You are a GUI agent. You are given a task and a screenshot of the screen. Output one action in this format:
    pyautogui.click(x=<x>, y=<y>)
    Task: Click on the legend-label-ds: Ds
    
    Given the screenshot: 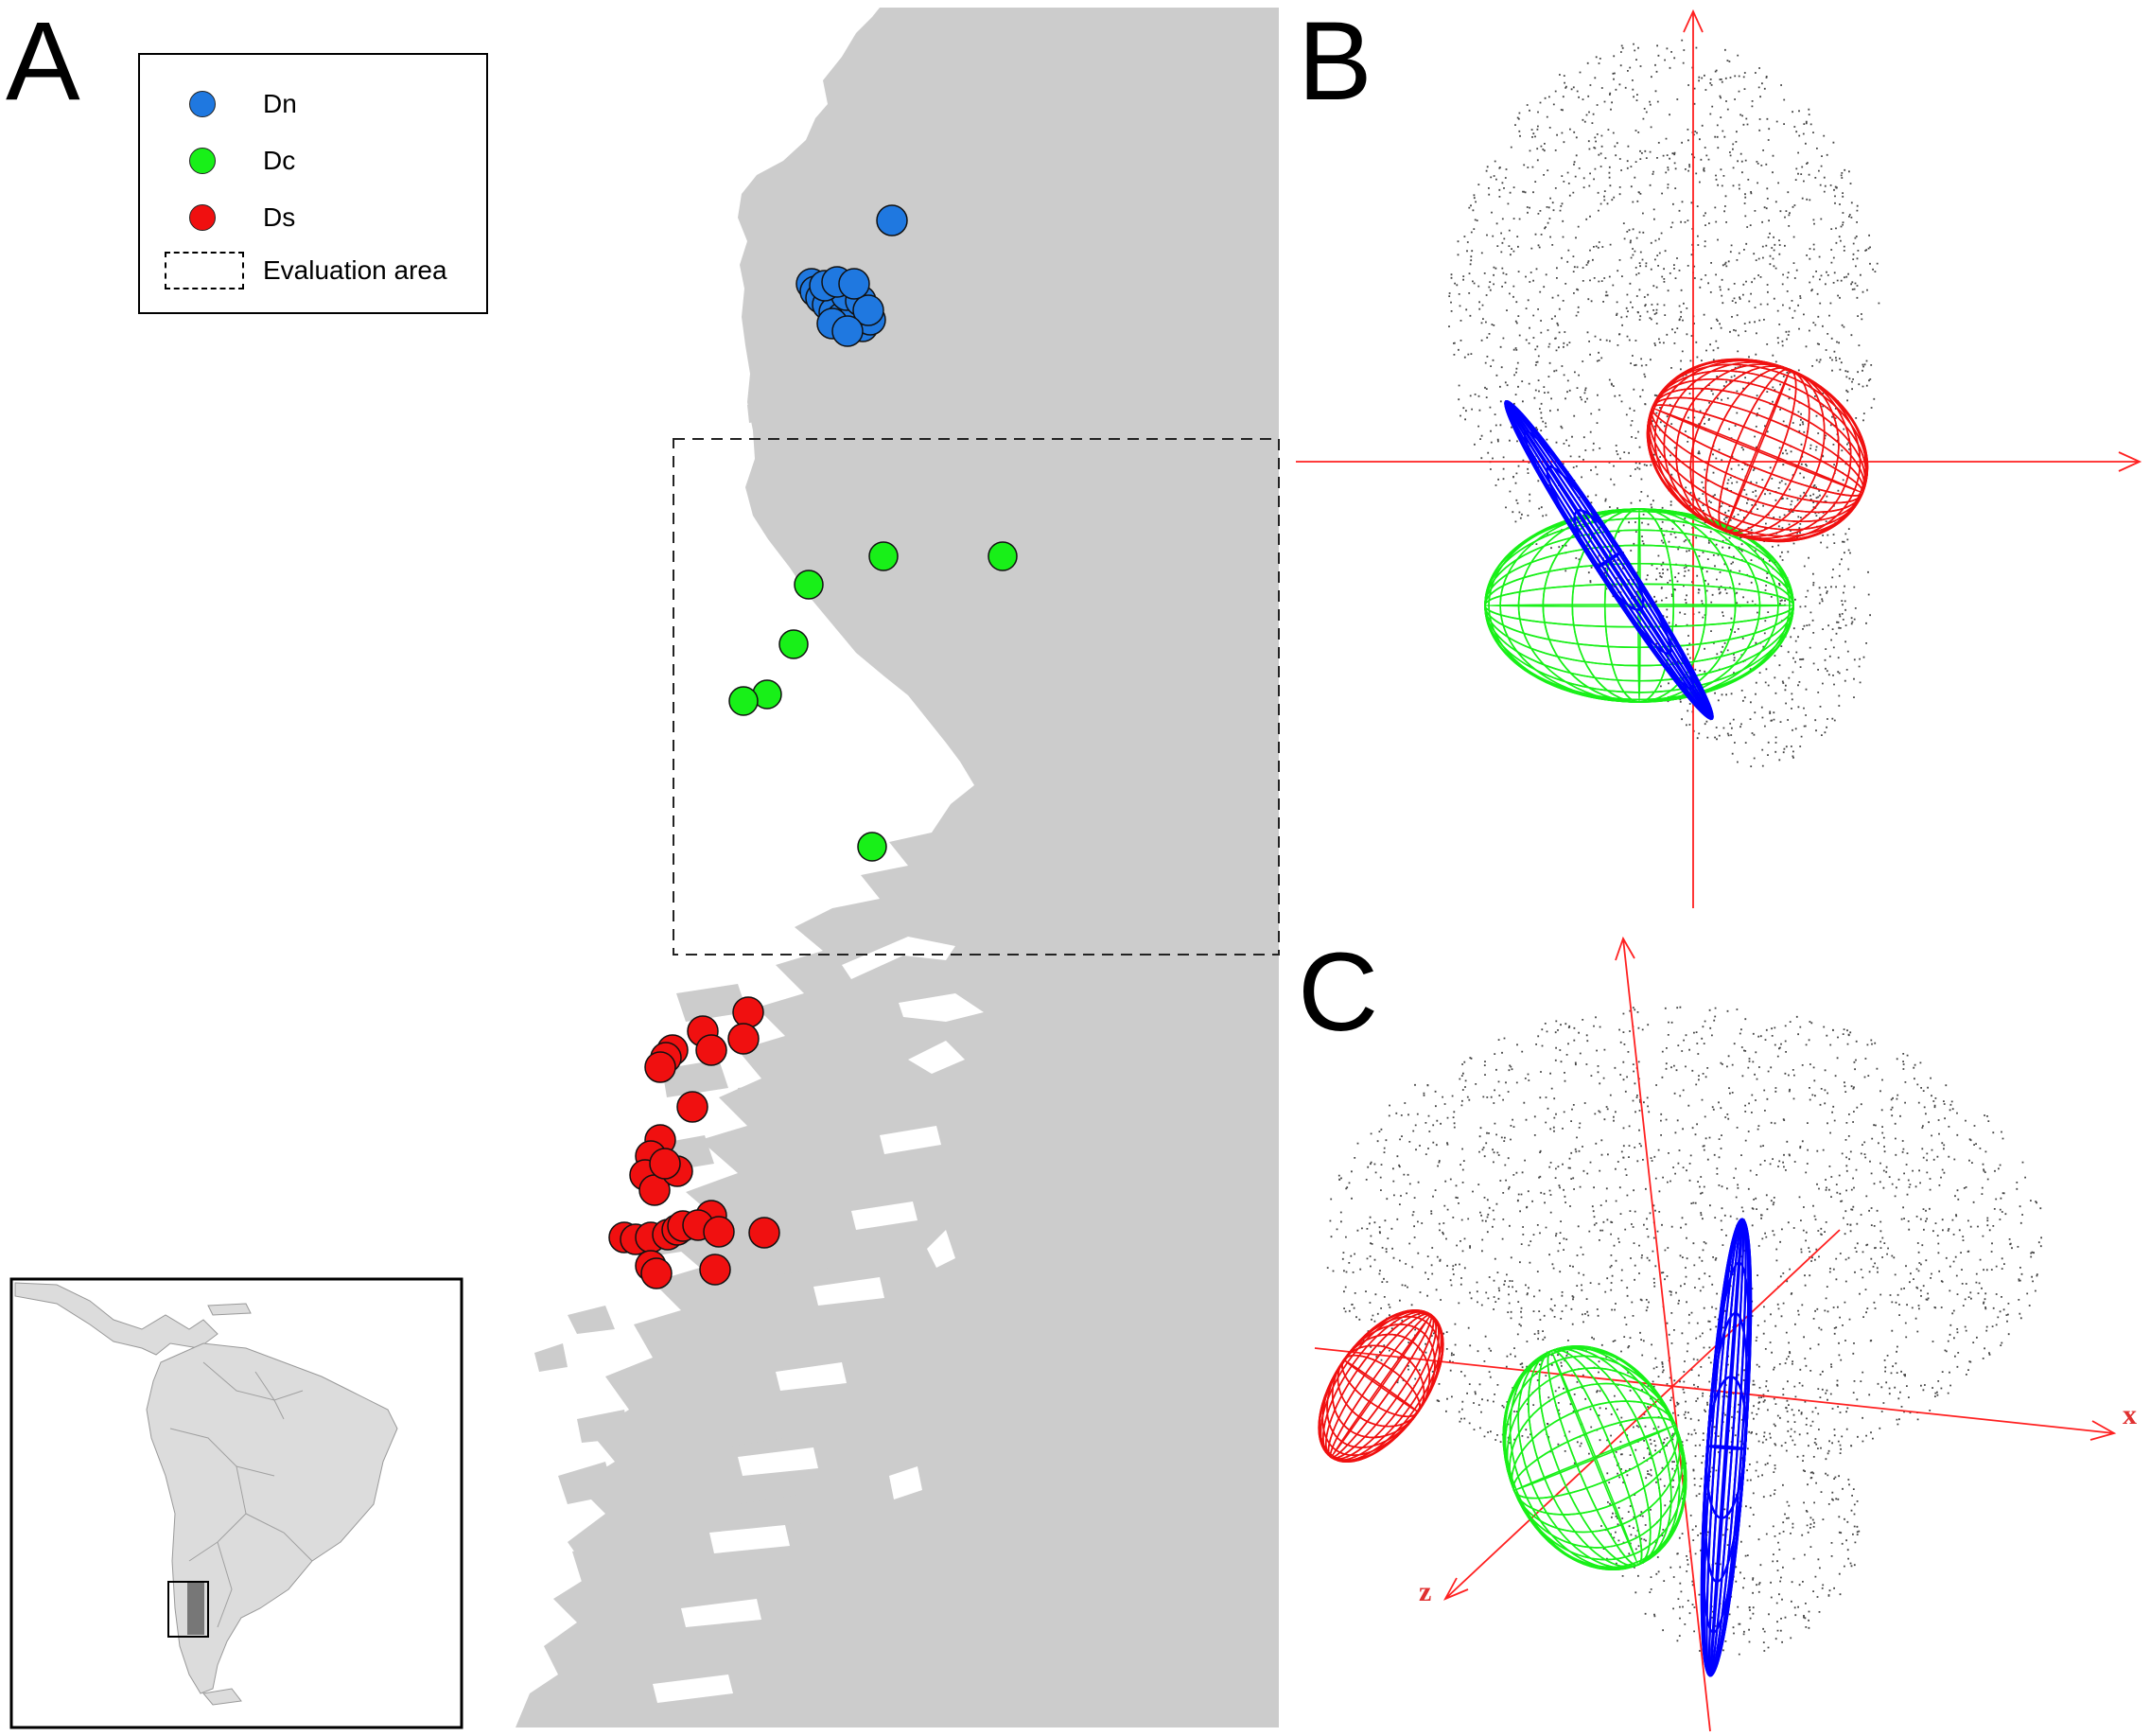 What is the action you would take?
    pyautogui.click(x=279, y=217)
    